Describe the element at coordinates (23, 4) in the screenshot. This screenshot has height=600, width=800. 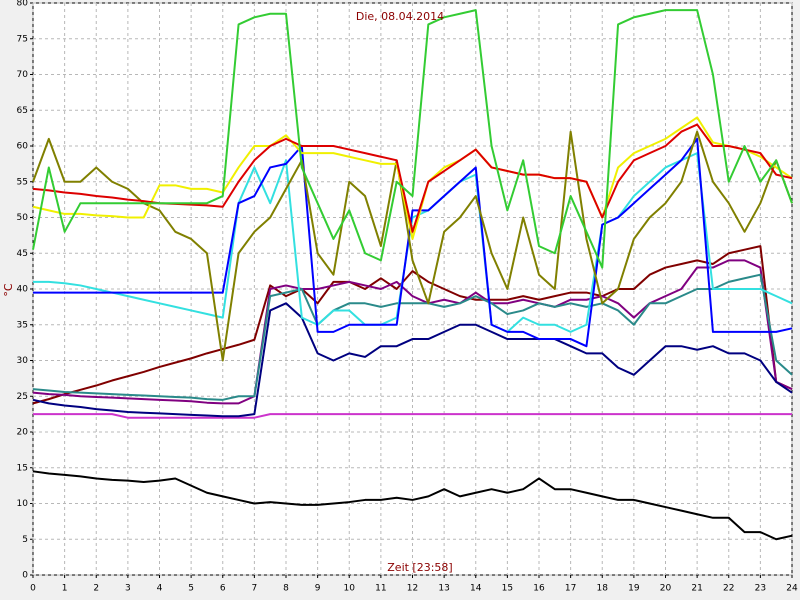
I see `y-tick-label: 80` at that location.